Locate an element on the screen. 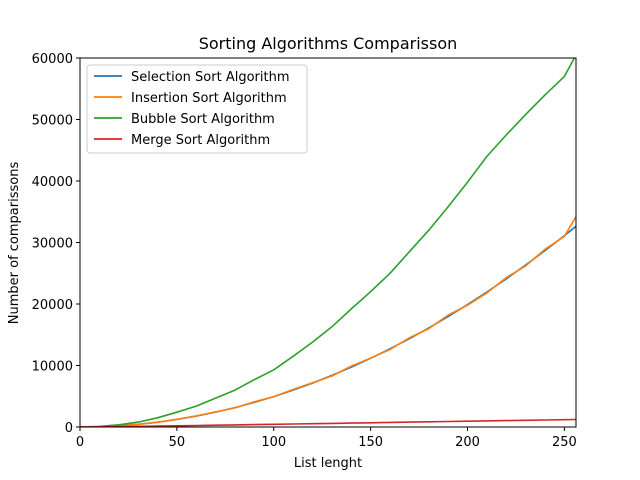 This screenshot has width=640, height=480. x-axis-ticks: 0 50 100 150 200 250 is located at coordinates (326, 438).